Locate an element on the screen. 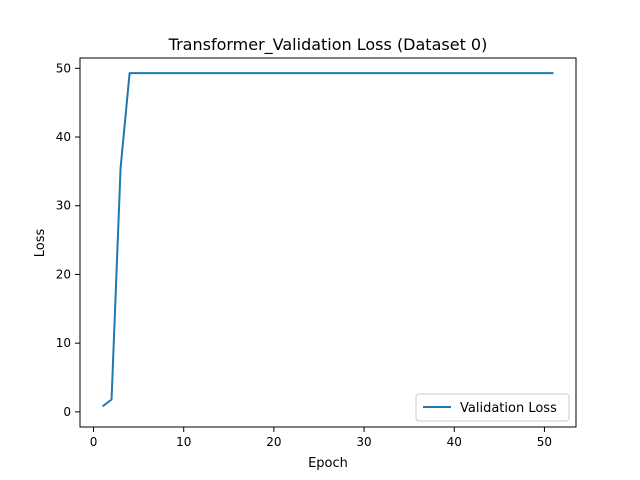 This screenshot has width=640, height=480. x-tick-label: 50 is located at coordinates (544, 442).